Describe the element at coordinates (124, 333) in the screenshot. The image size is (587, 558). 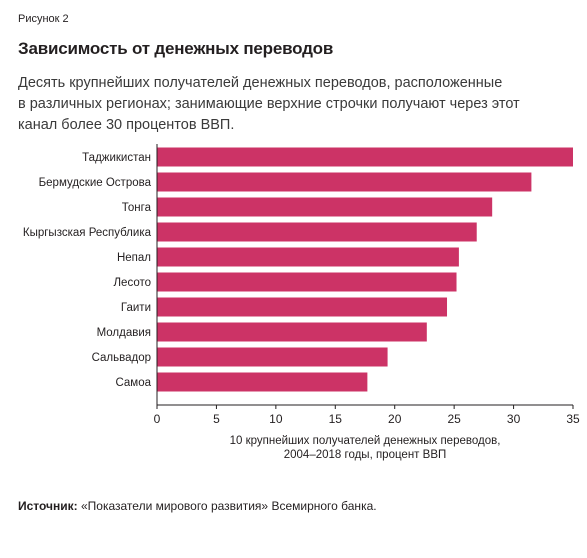
I see `category-label: Молдавия` at that location.